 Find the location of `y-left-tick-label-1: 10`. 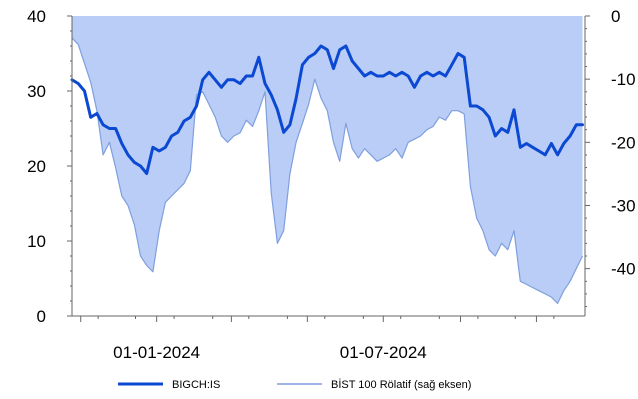

y-left-tick-label-1: 10 is located at coordinates (36, 241).